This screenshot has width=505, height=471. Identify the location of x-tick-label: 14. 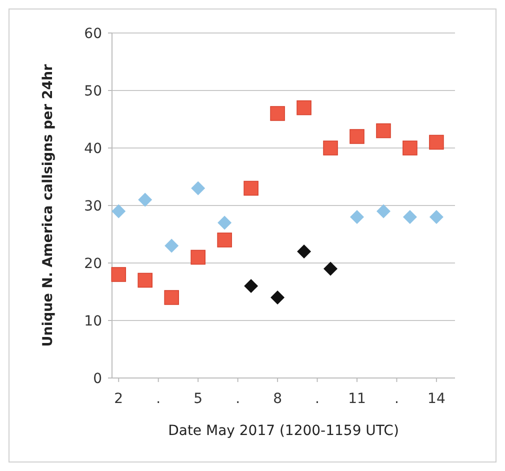
(437, 399).